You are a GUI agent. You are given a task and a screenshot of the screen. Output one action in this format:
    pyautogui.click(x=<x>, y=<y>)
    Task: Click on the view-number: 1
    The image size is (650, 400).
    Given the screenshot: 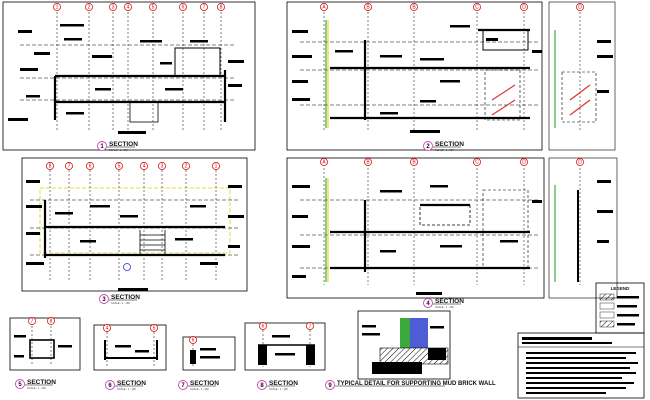 What is the action you would take?
    pyautogui.click(x=102, y=147)
    